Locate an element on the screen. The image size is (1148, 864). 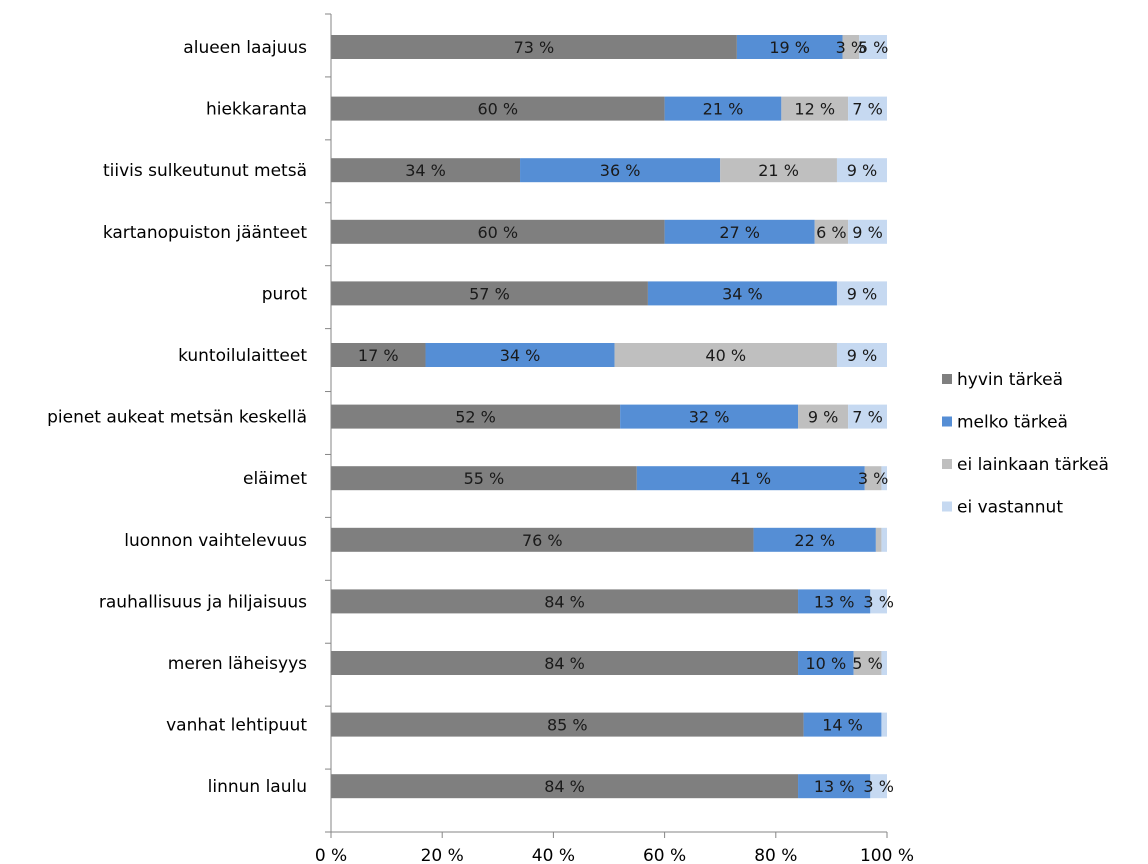
x-tick-label: 40 % is located at coordinates (553, 855).